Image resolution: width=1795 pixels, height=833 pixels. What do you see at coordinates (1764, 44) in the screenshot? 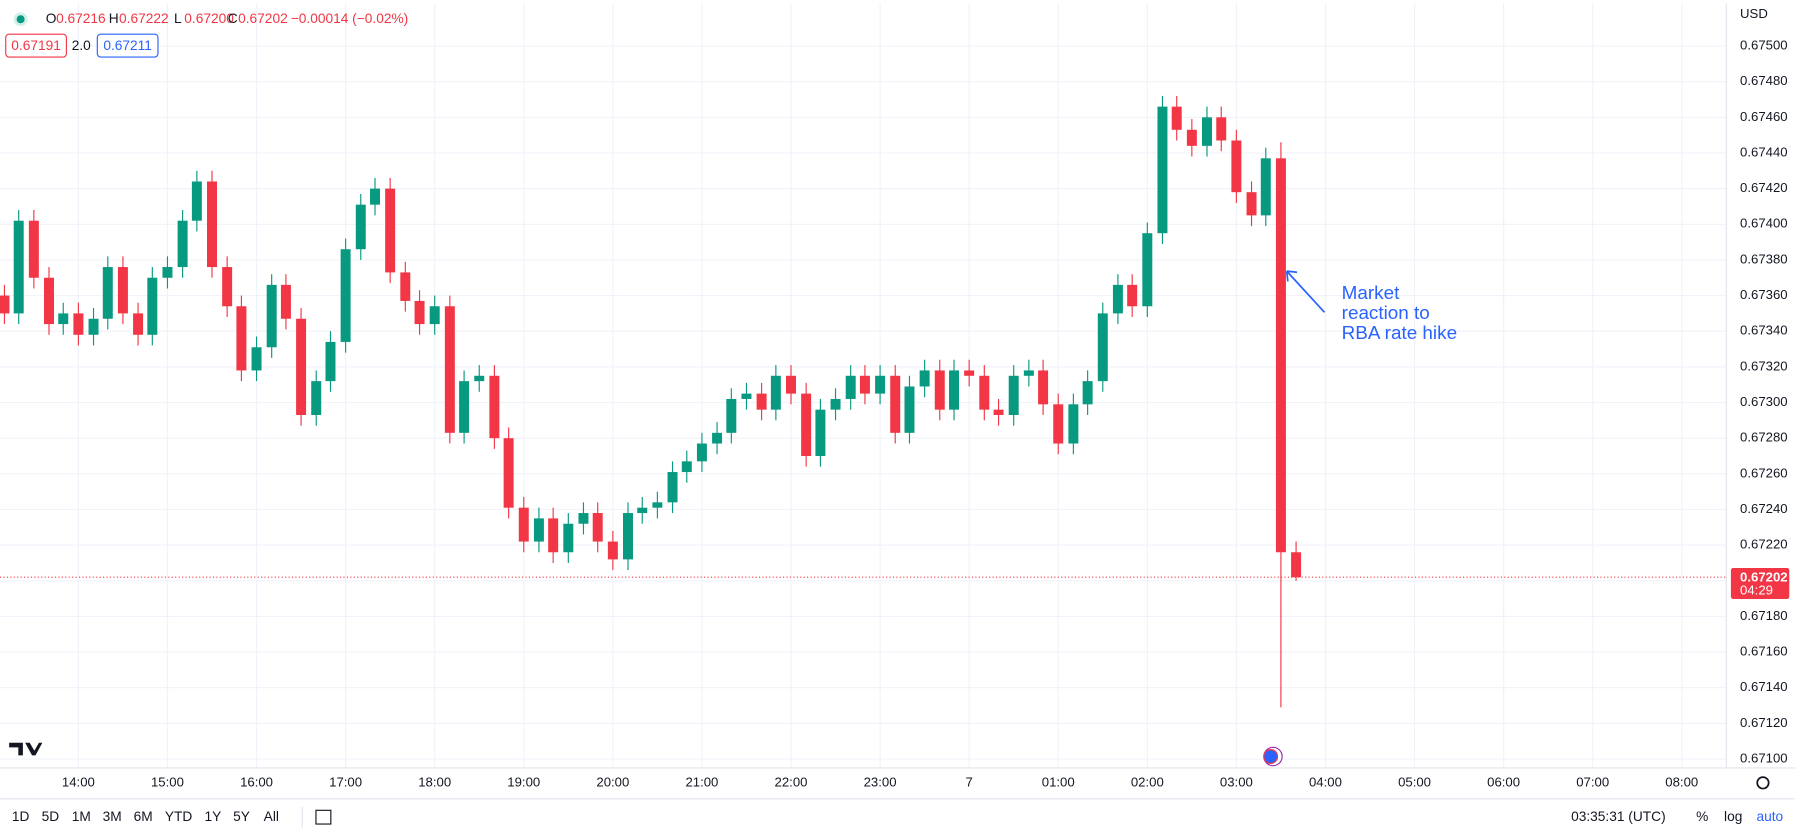
I see `y-tick-label: 0.67500` at bounding box center [1764, 44].